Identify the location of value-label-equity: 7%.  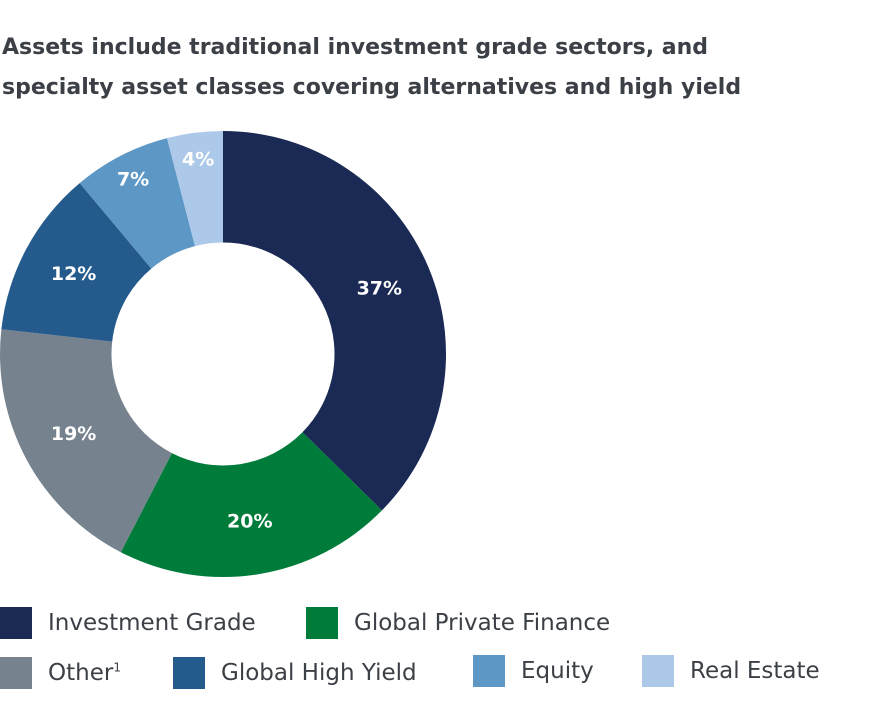
(133, 180).